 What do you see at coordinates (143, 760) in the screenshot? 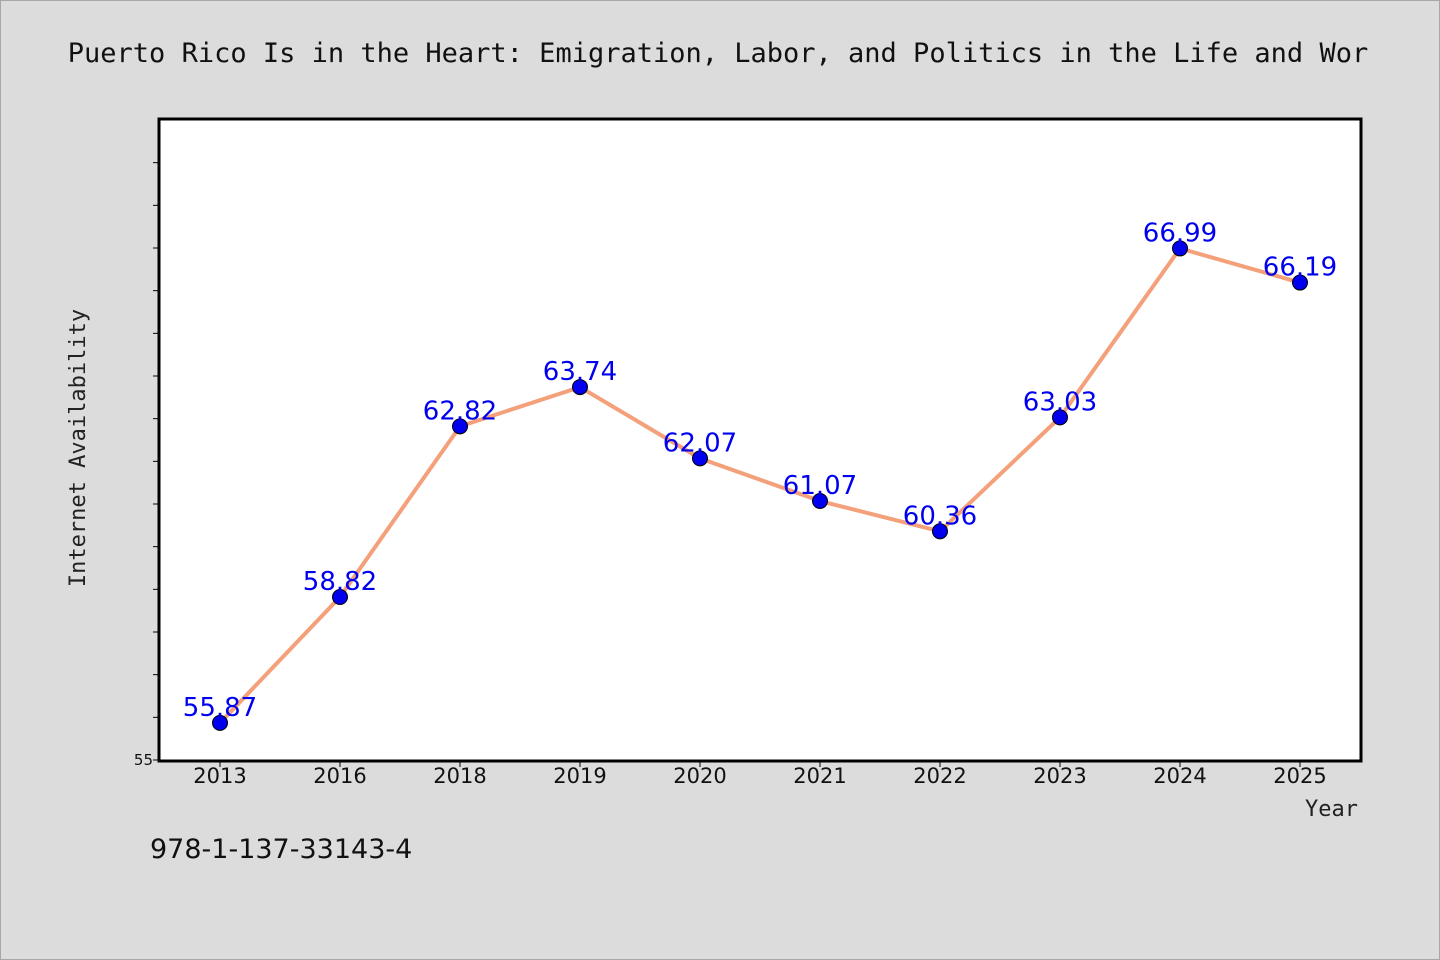
I see `y-tick-label: 55` at bounding box center [143, 760].